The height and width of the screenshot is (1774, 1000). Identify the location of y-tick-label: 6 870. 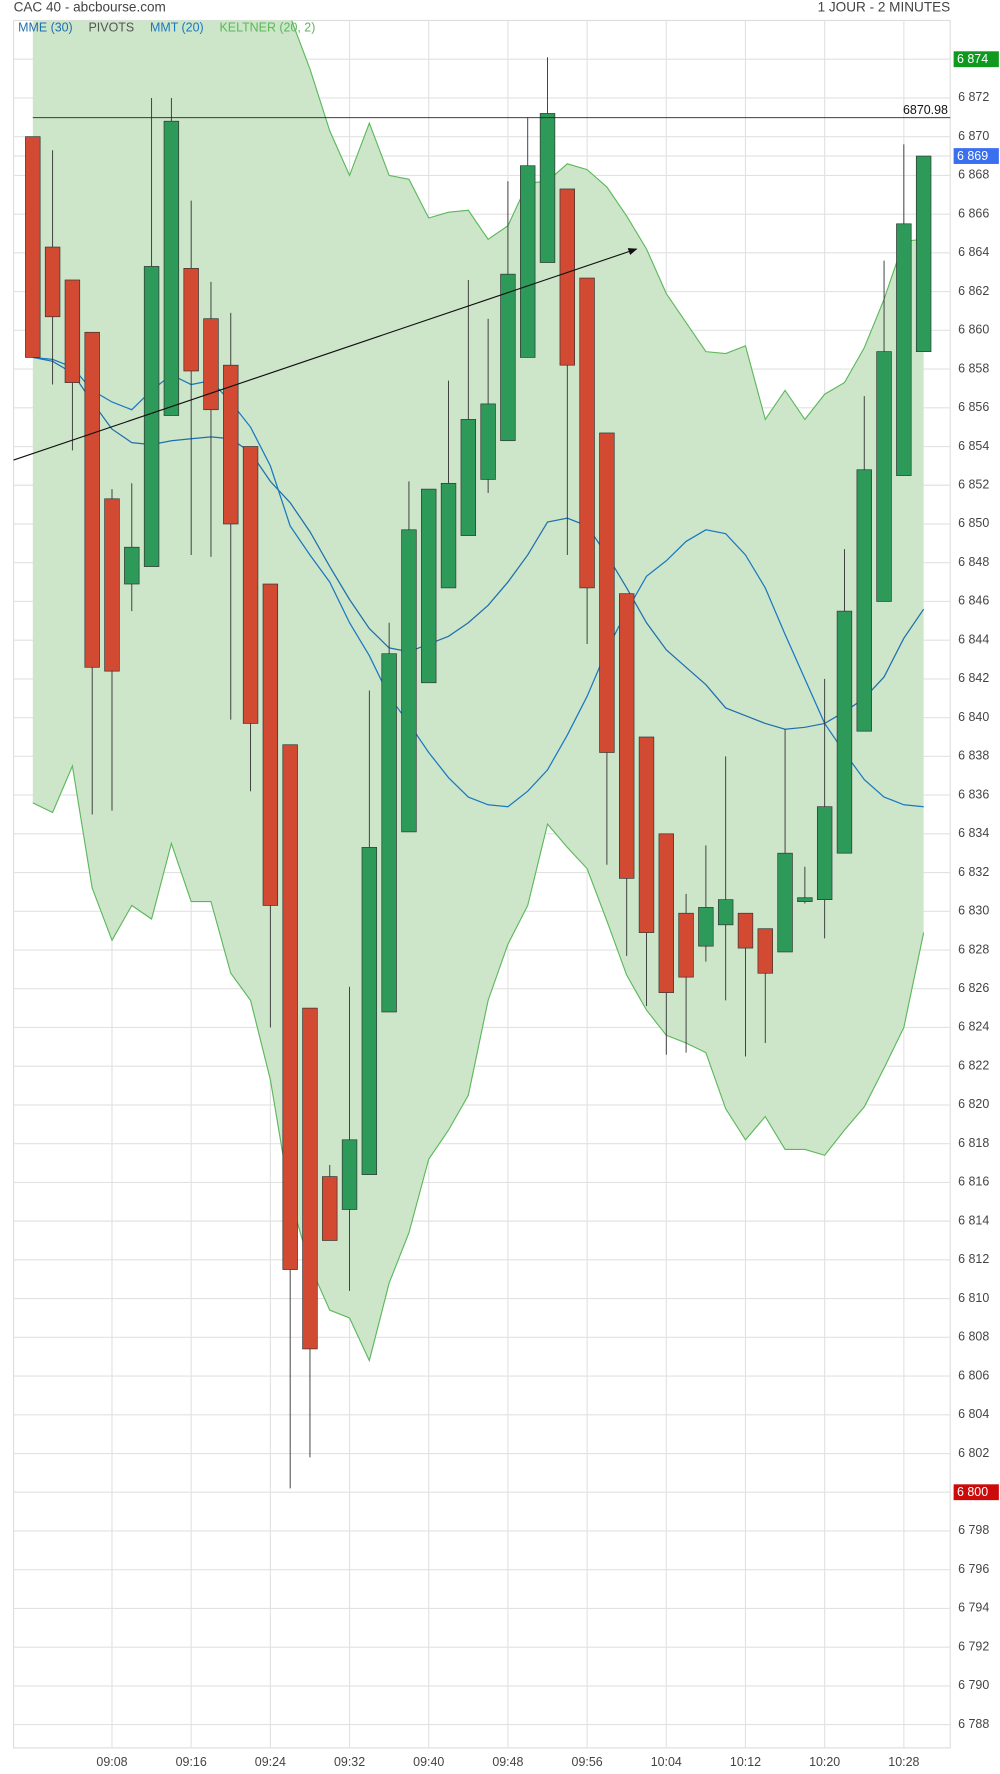
(973, 136).